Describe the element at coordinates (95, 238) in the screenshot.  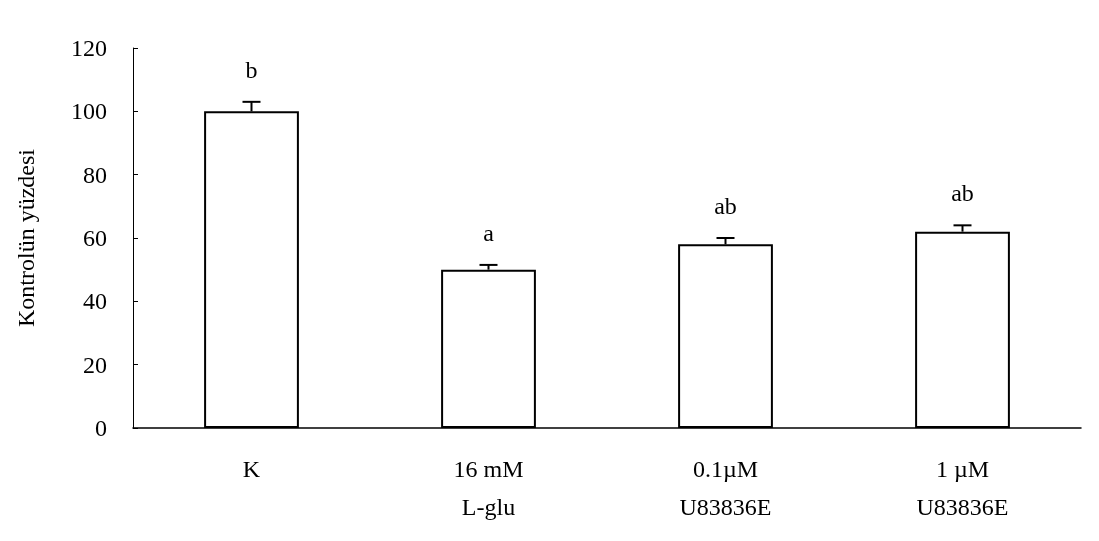
I see `y-tick-label: 60` at that location.